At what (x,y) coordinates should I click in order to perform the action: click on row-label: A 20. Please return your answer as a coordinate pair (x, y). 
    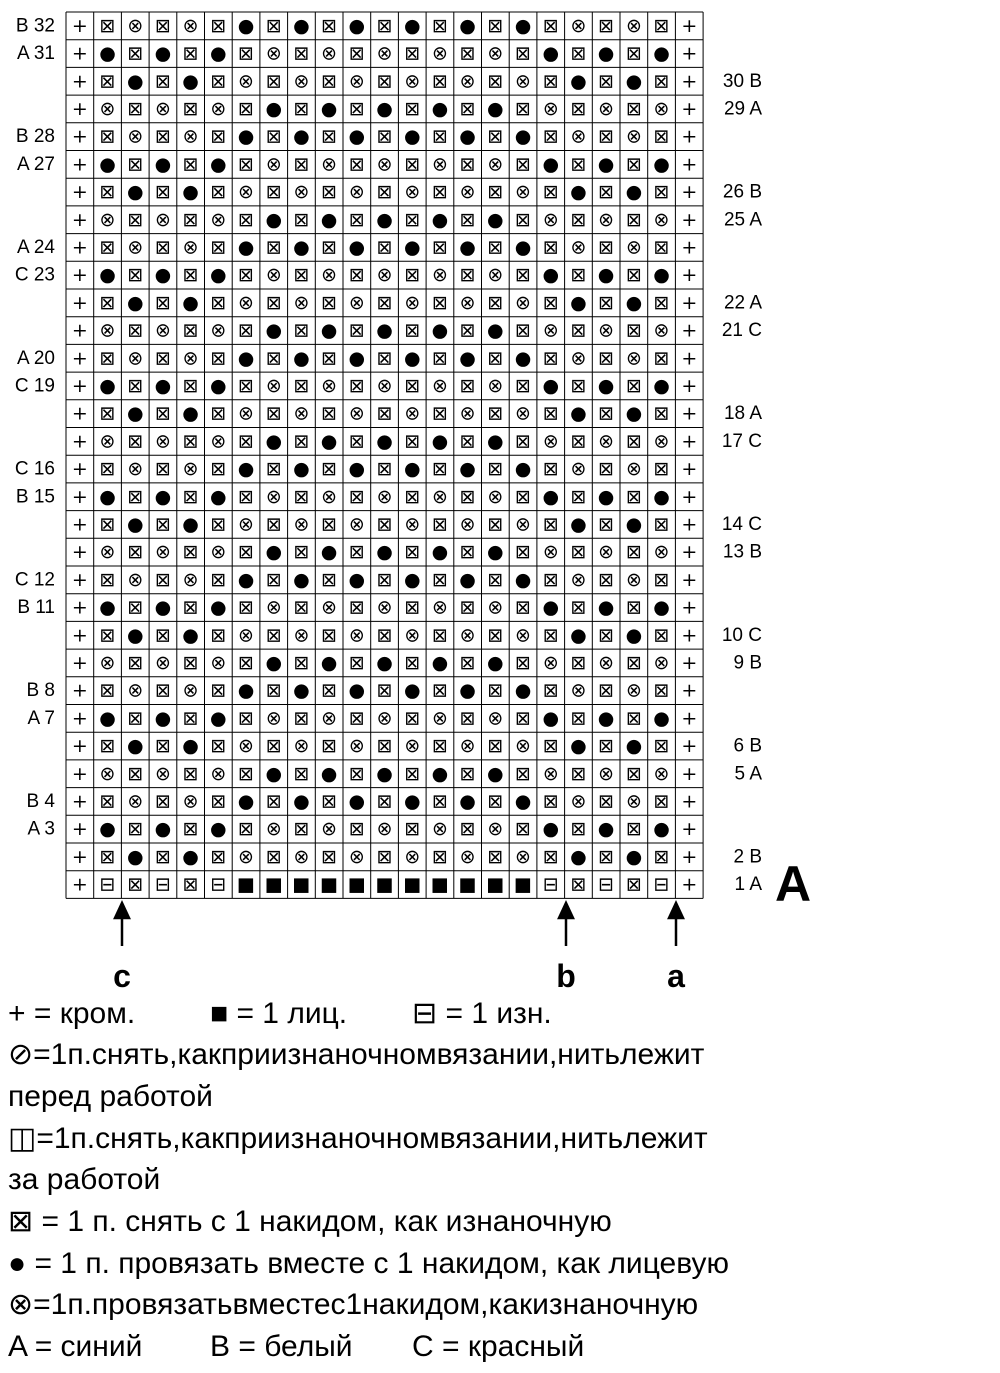
    Looking at the image, I should click on (36, 358).